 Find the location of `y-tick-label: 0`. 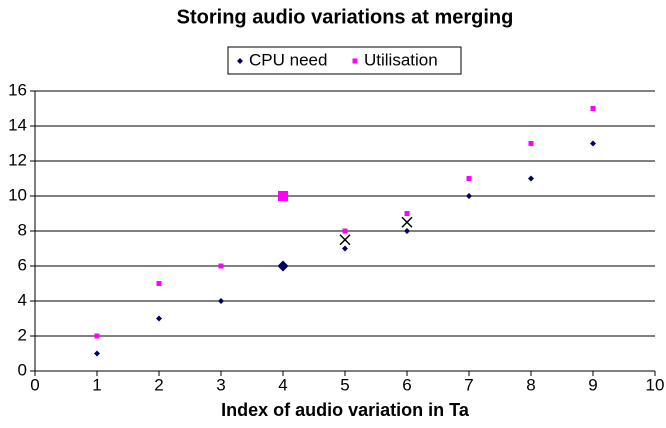

y-tick-label: 0 is located at coordinates (22, 369).